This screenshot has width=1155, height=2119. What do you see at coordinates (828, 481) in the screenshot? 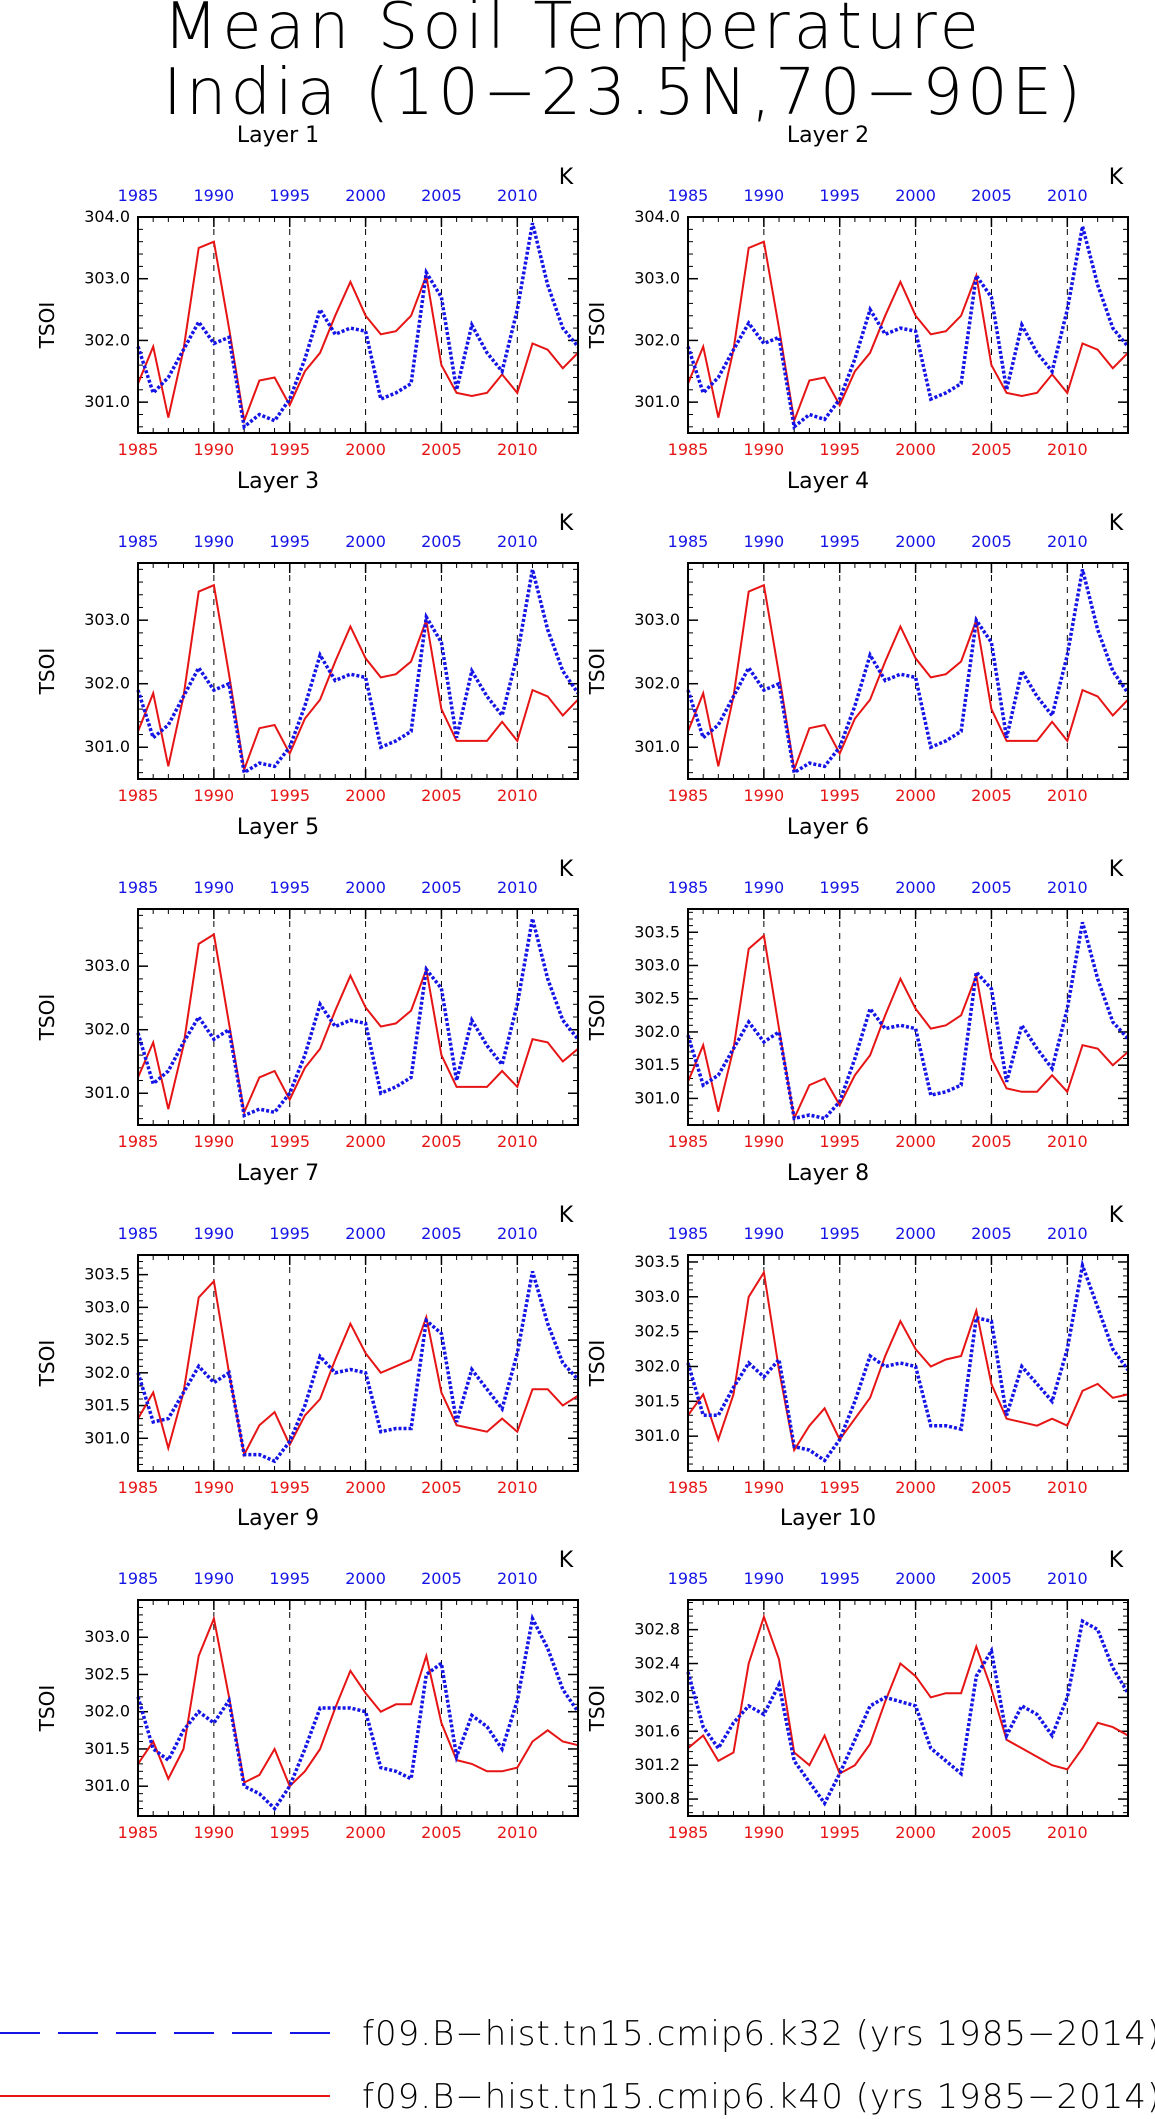
I see `panel-title: Layer 4` at bounding box center [828, 481].